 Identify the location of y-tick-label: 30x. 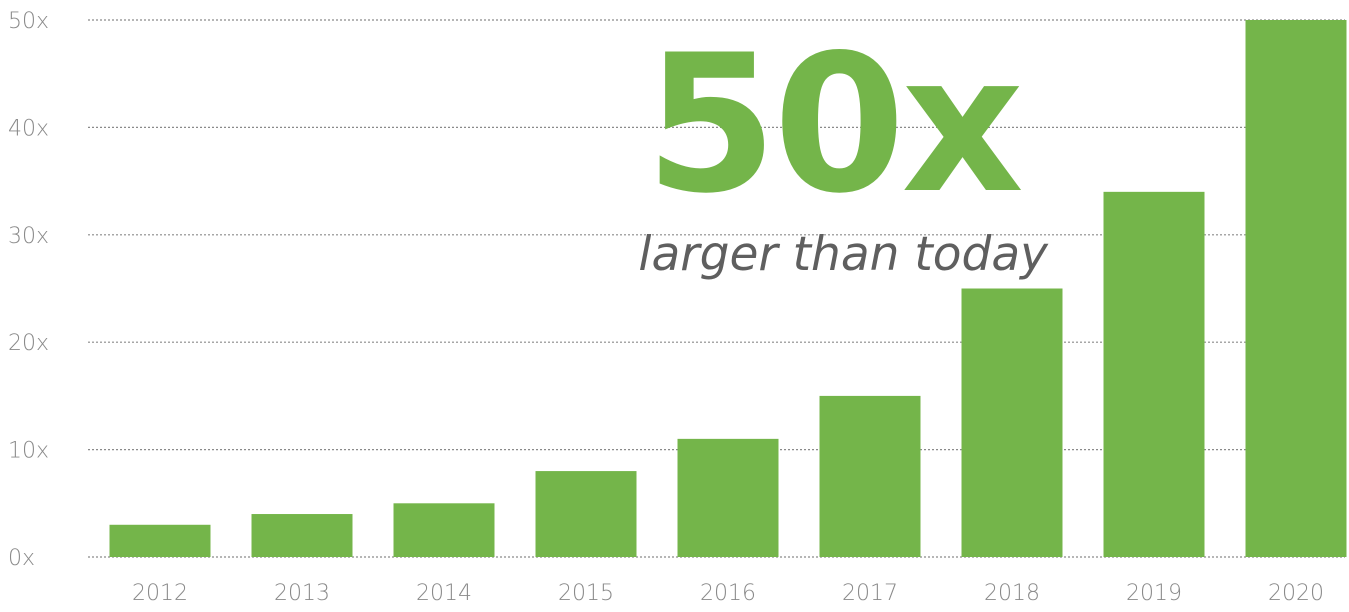
(28, 236).